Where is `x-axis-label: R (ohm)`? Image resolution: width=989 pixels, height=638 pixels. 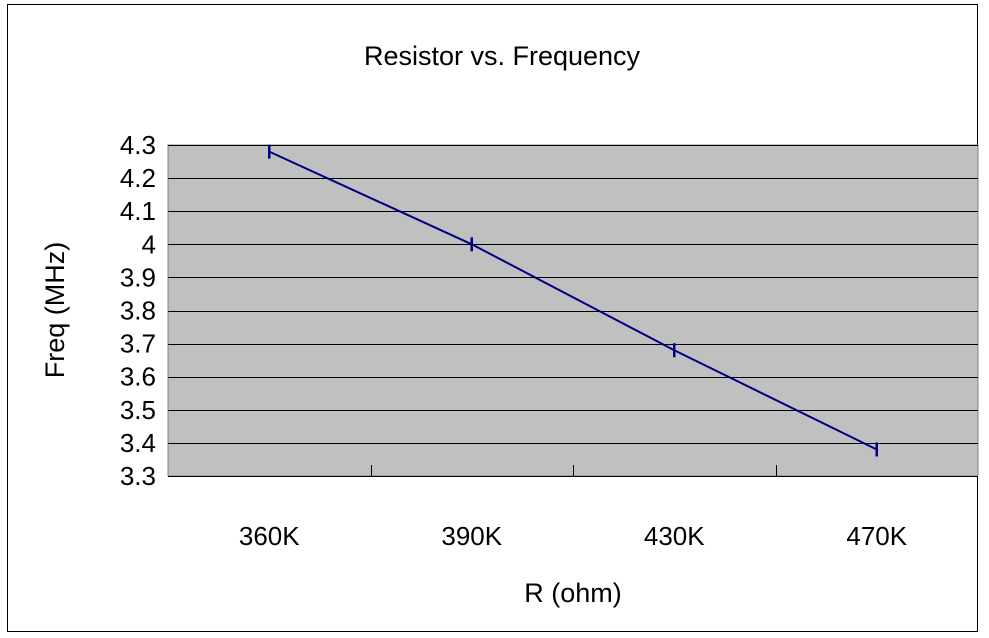
x-axis-label: R (ohm) is located at coordinates (573, 593).